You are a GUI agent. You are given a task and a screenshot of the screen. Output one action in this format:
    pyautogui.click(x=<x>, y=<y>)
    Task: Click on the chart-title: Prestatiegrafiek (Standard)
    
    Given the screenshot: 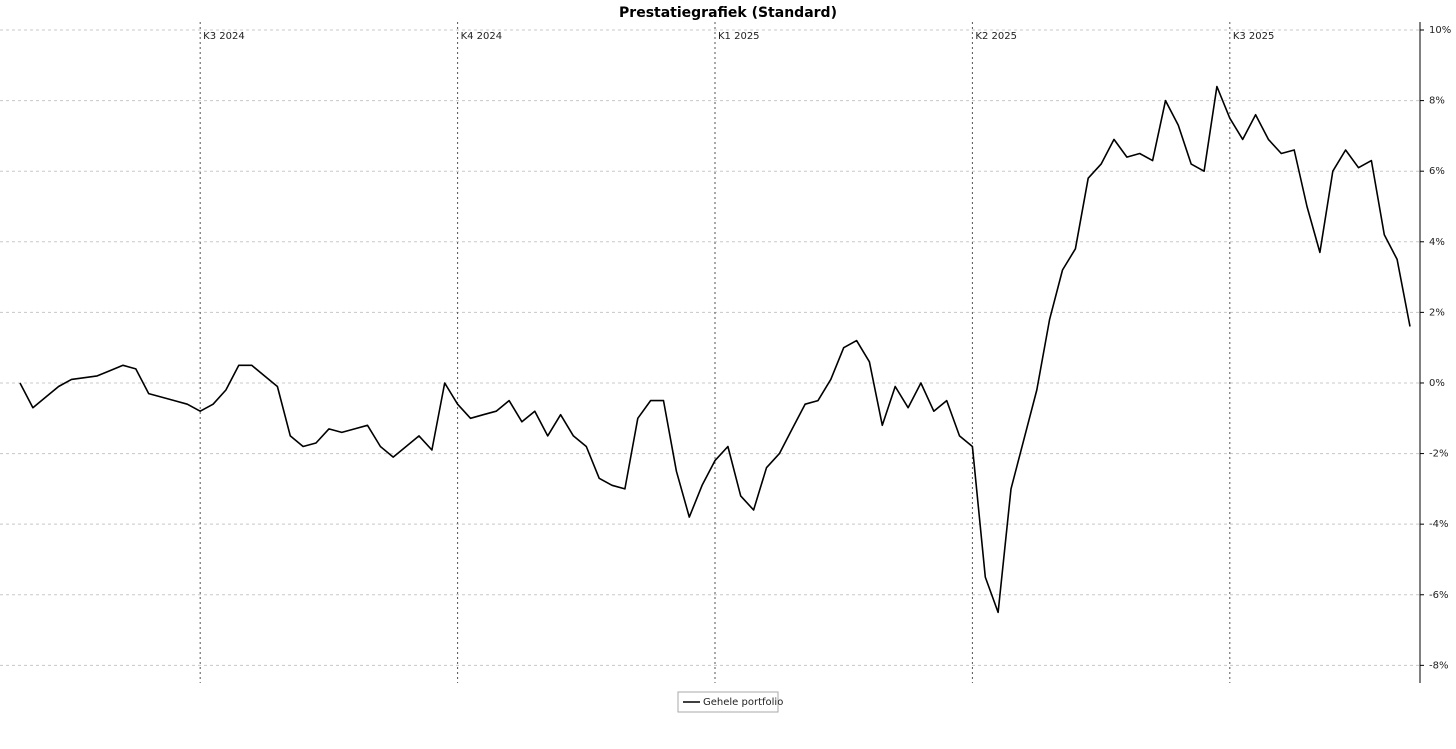 What is the action you would take?
    pyautogui.click(x=728, y=13)
    